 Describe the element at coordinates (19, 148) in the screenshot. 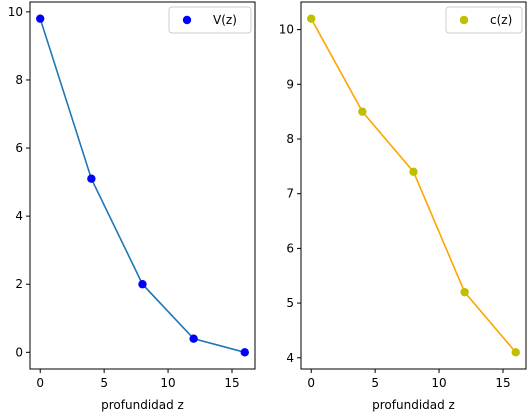

I see `left-y-tick-label: 6` at that location.